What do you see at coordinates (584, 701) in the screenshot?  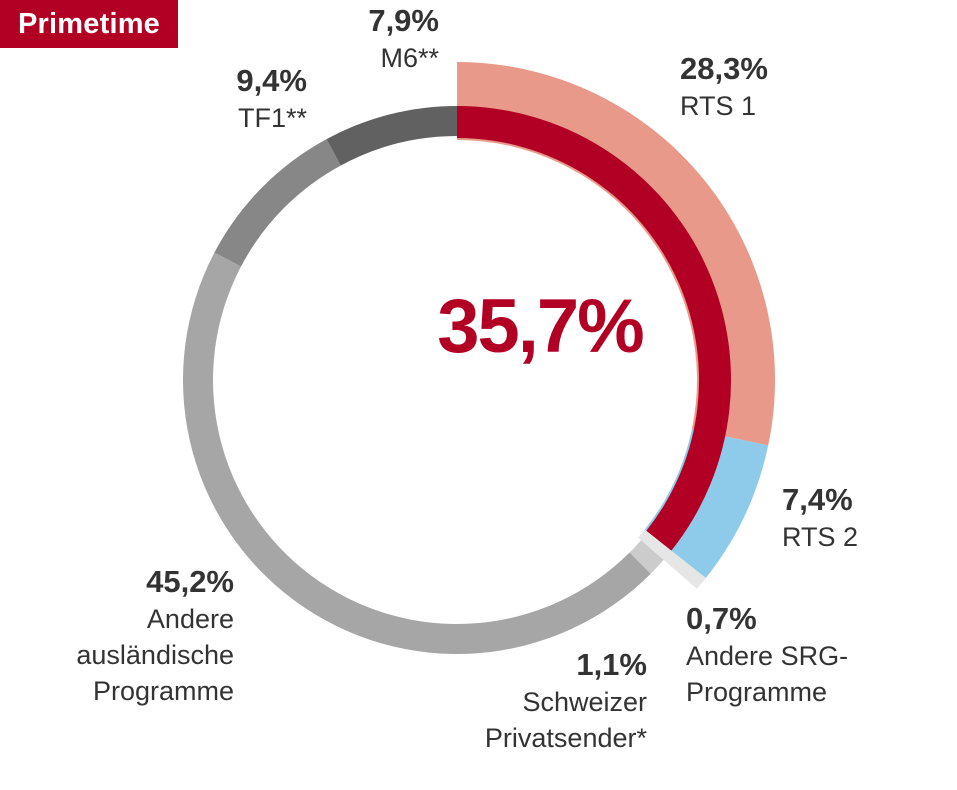 I see `schweizer-name-1: Schweizer` at bounding box center [584, 701].